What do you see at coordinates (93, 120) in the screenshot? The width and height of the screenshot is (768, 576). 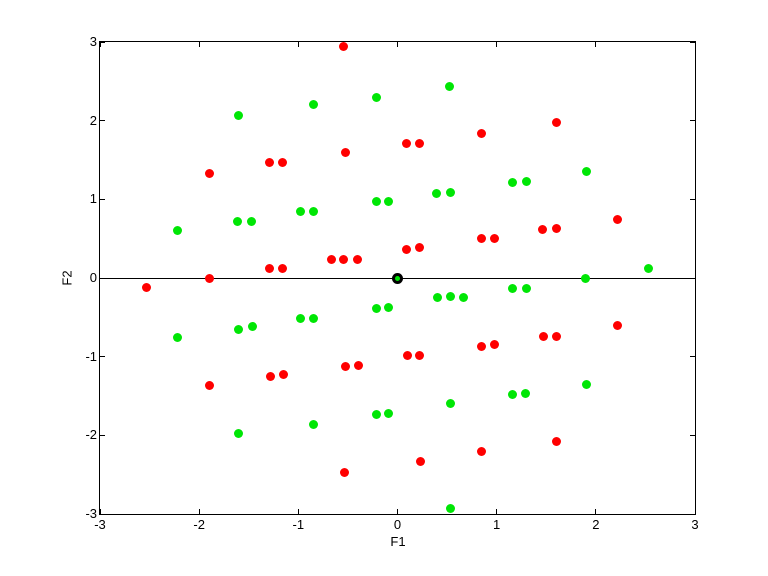 I see `y-tick-label: 2` at bounding box center [93, 120].